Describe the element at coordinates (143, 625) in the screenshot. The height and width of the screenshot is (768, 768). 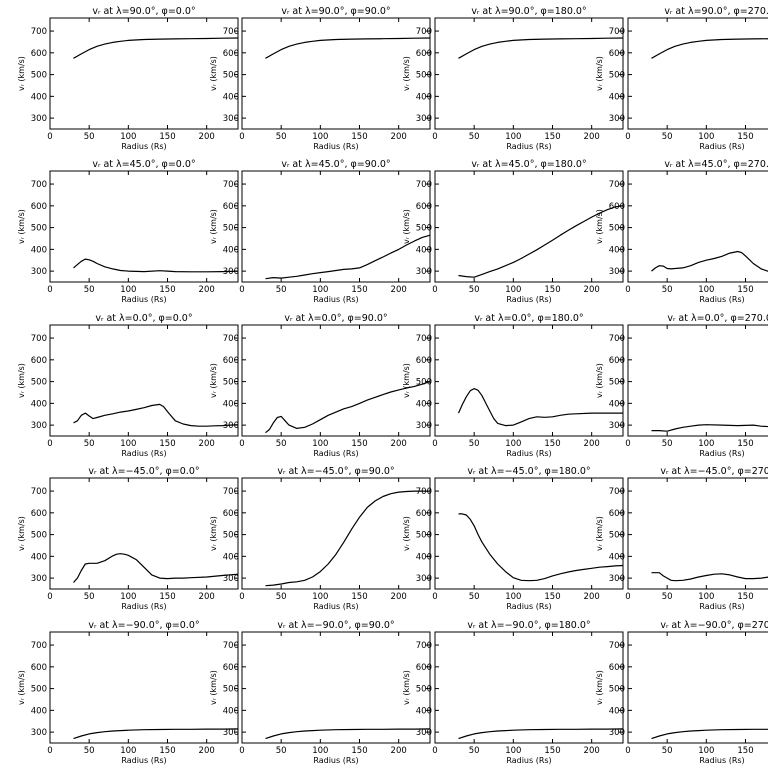
I see `subplot-title: vᵣ at λ=−90.0°, φ=0.0°` at that location.